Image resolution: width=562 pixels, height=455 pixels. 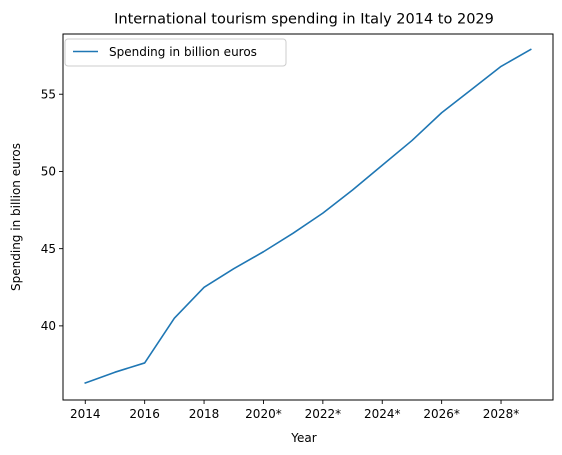 What do you see at coordinates (52, 211) in the screenshot?
I see `y-axis: 40 45 50 55` at bounding box center [52, 211].